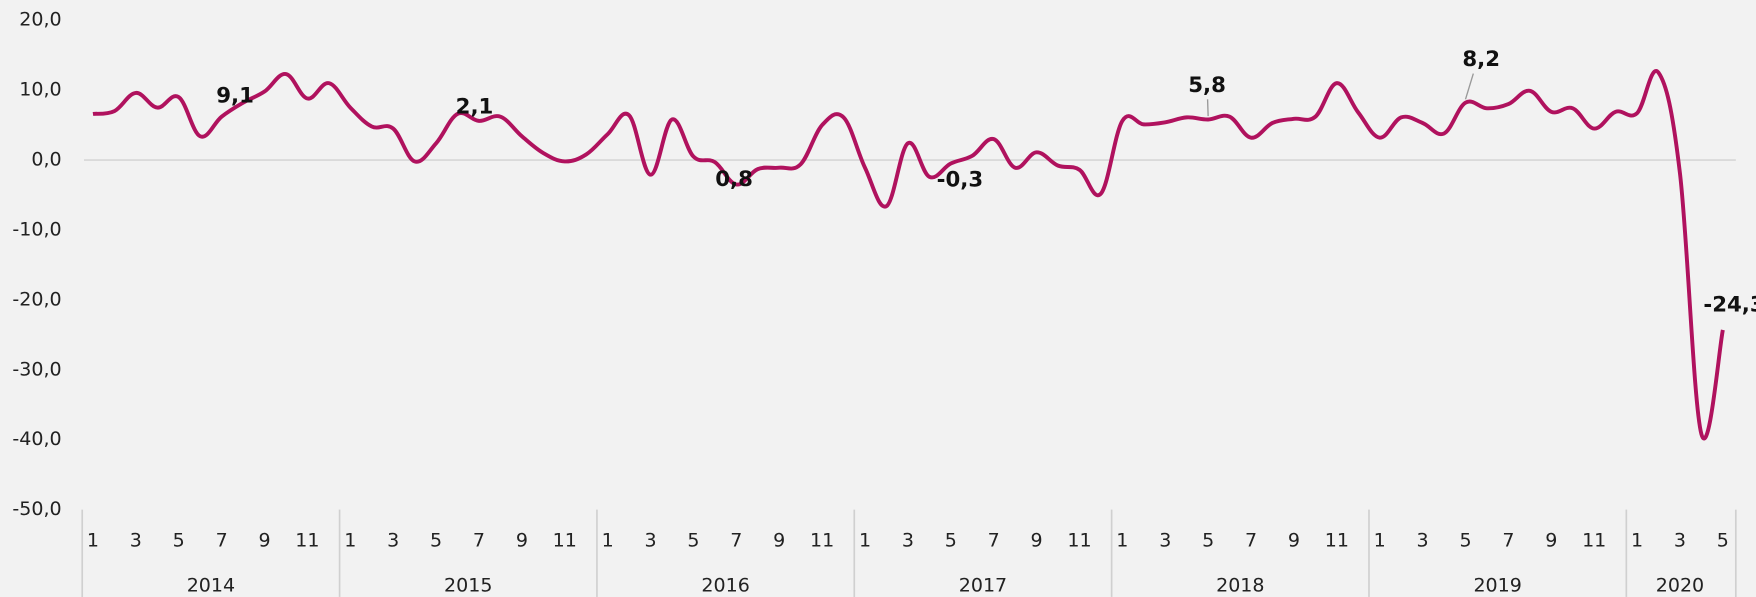 The width and height of the screenshot is (1756, 597). Describe the element at coordinates (1481, 59) in the screenshot. I see `annotation: 8,2` at that location.